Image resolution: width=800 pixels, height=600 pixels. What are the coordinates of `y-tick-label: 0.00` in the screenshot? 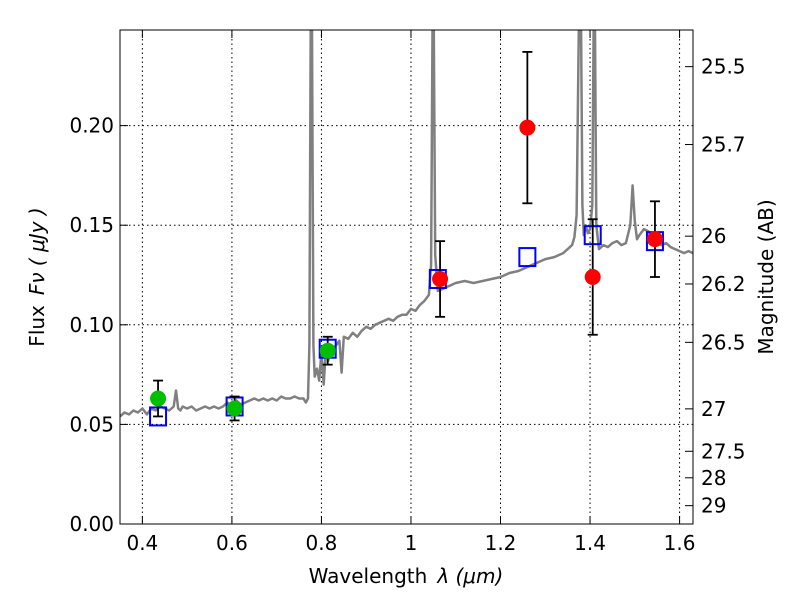 It's located at (91, 524).